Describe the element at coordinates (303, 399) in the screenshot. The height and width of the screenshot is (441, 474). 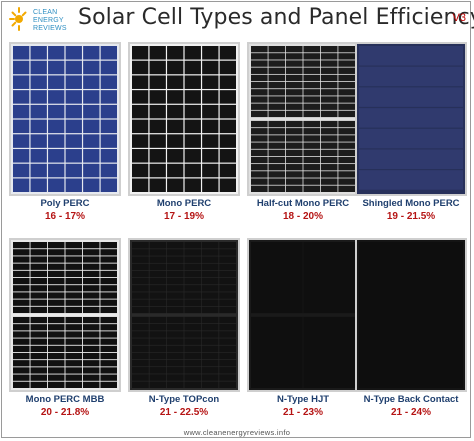
I see `panel-name: N-Type HJT` at that location.